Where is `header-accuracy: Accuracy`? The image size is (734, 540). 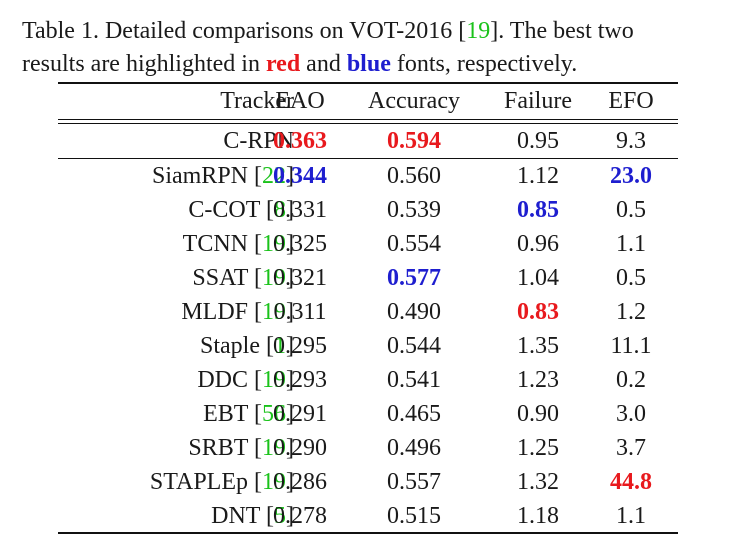 header-accuracy: Accuracy is located at coordinates (414, 101).